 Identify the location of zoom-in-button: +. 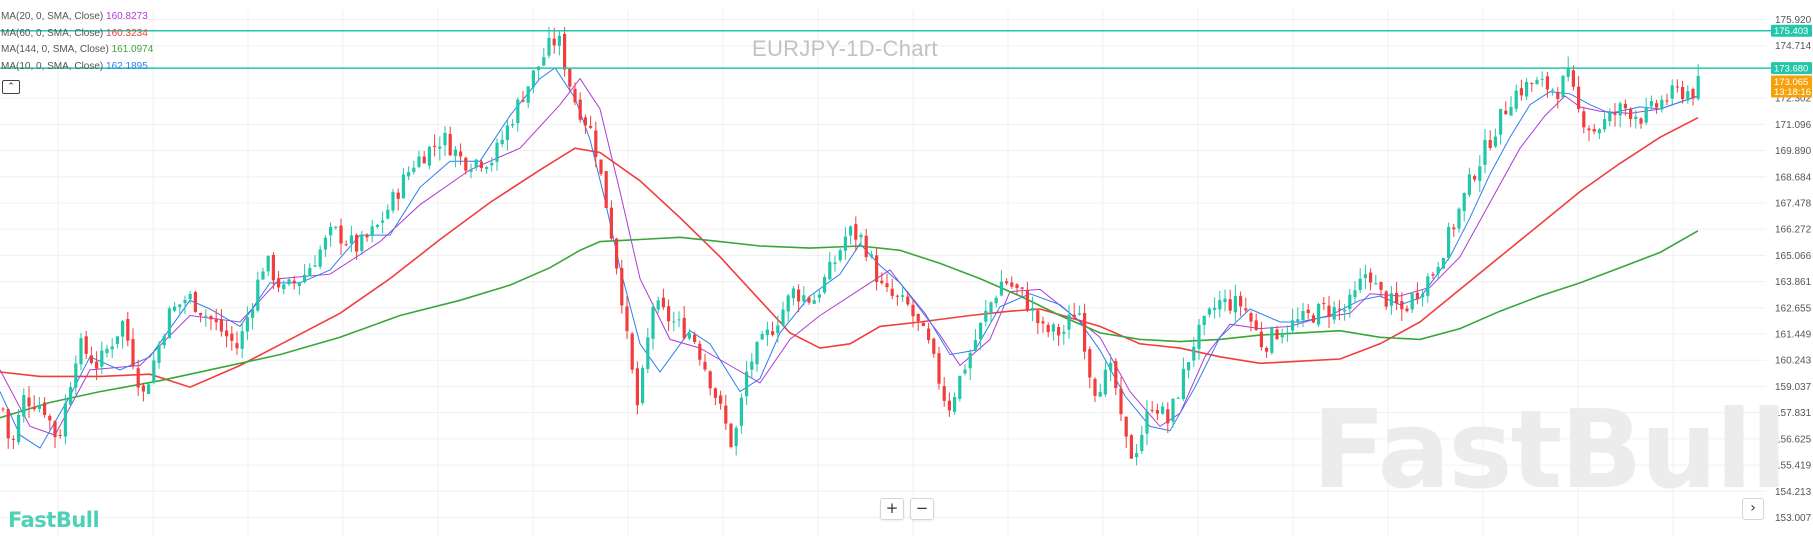
(892, 509).